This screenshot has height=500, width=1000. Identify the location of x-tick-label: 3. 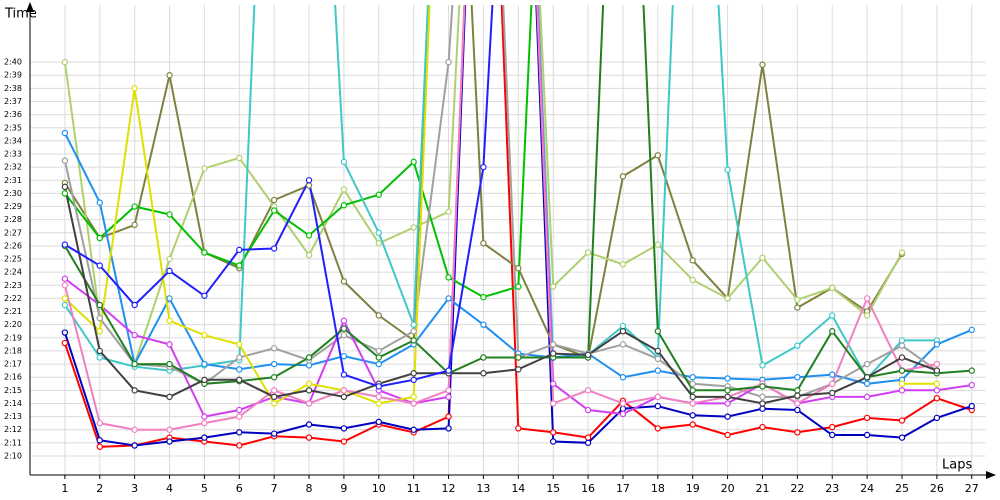
(134, 488).